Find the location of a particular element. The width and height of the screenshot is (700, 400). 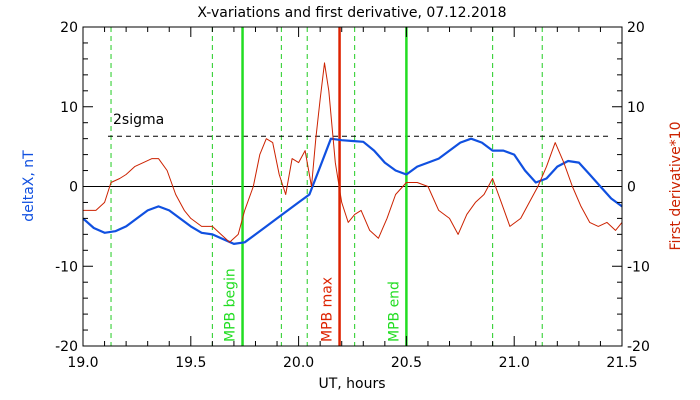

y-tick-label-left-3: 10 is located at coordinates (69, 108).